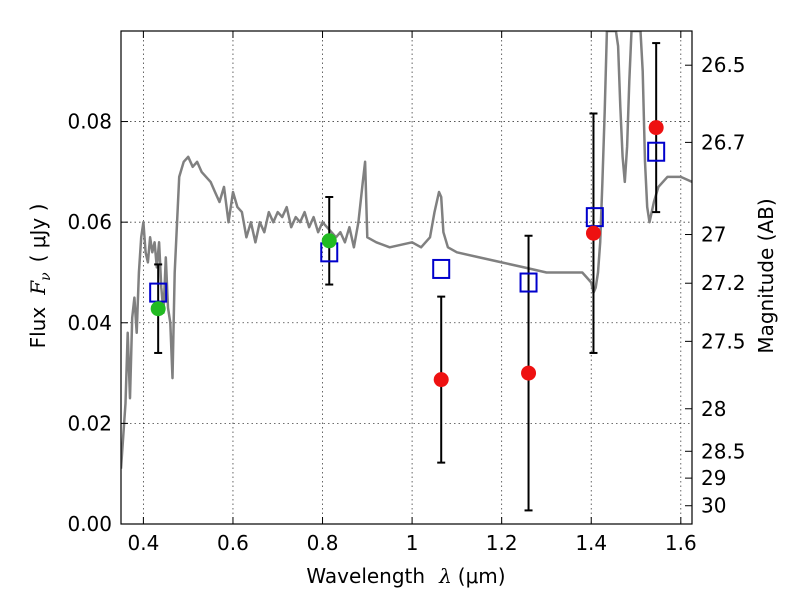 The width and height of the screenshot is (800, 600). I want to click on x-tick-label: 0.8, so click(323, 543).